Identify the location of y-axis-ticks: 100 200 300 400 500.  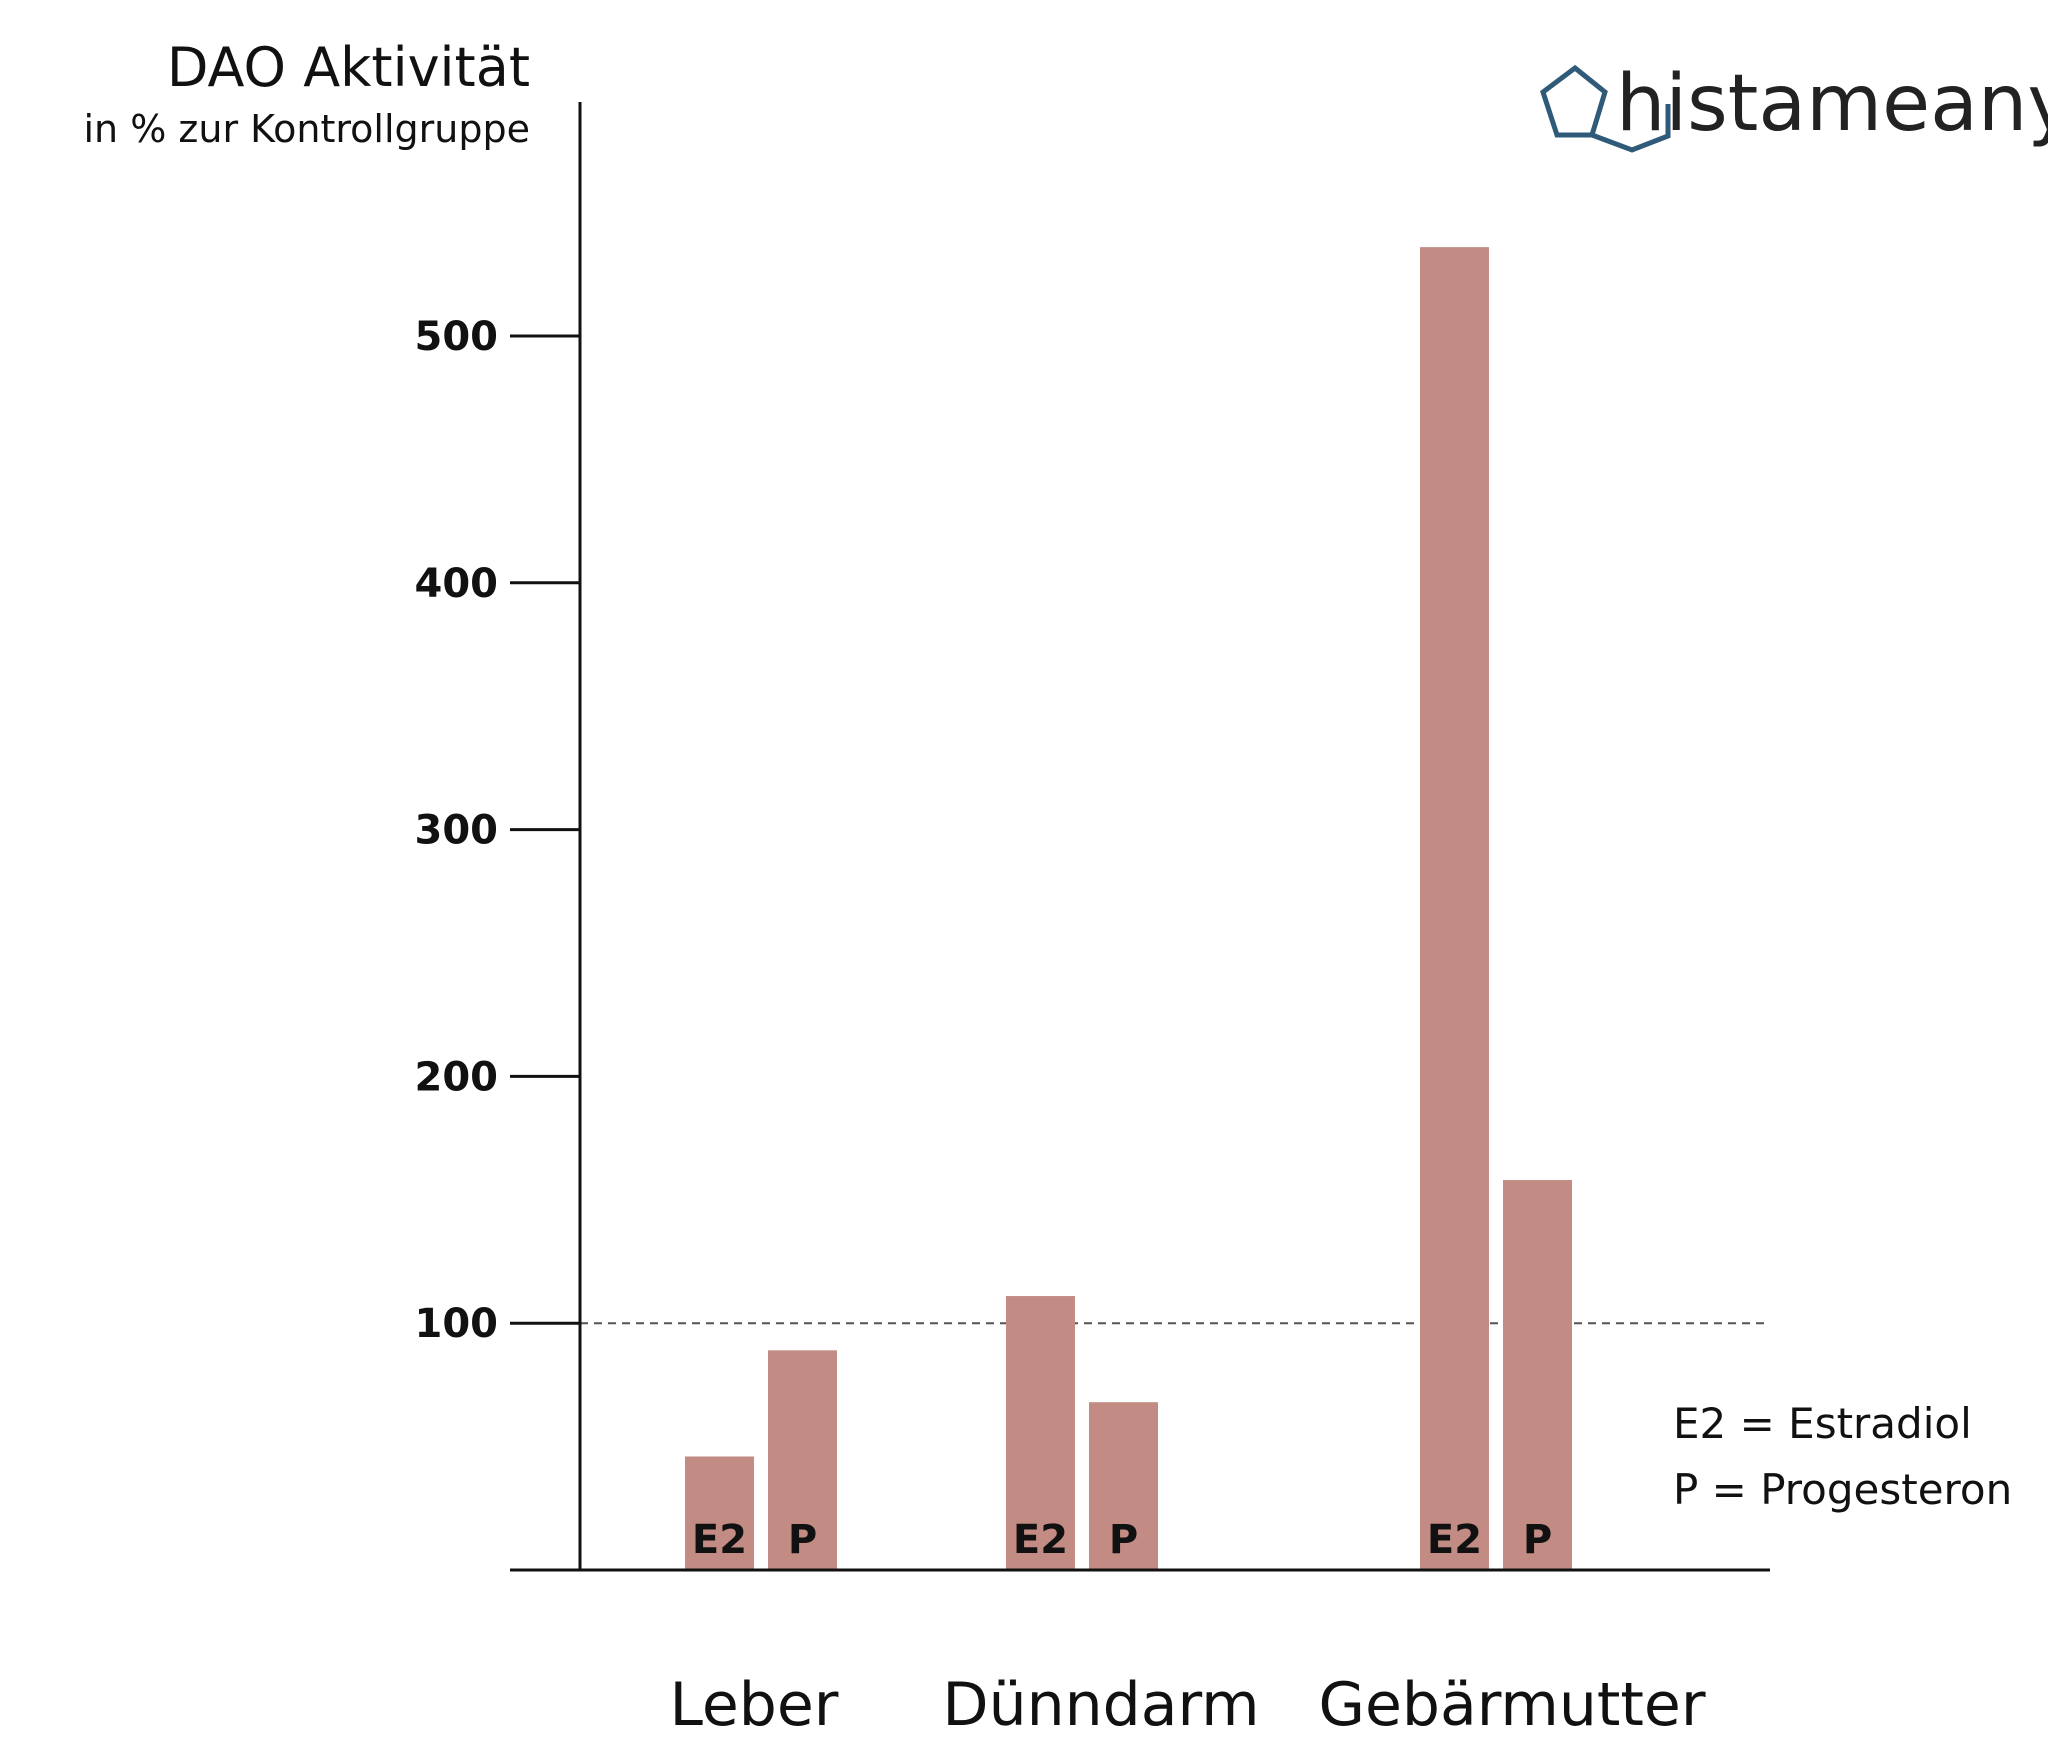
(497, 830).